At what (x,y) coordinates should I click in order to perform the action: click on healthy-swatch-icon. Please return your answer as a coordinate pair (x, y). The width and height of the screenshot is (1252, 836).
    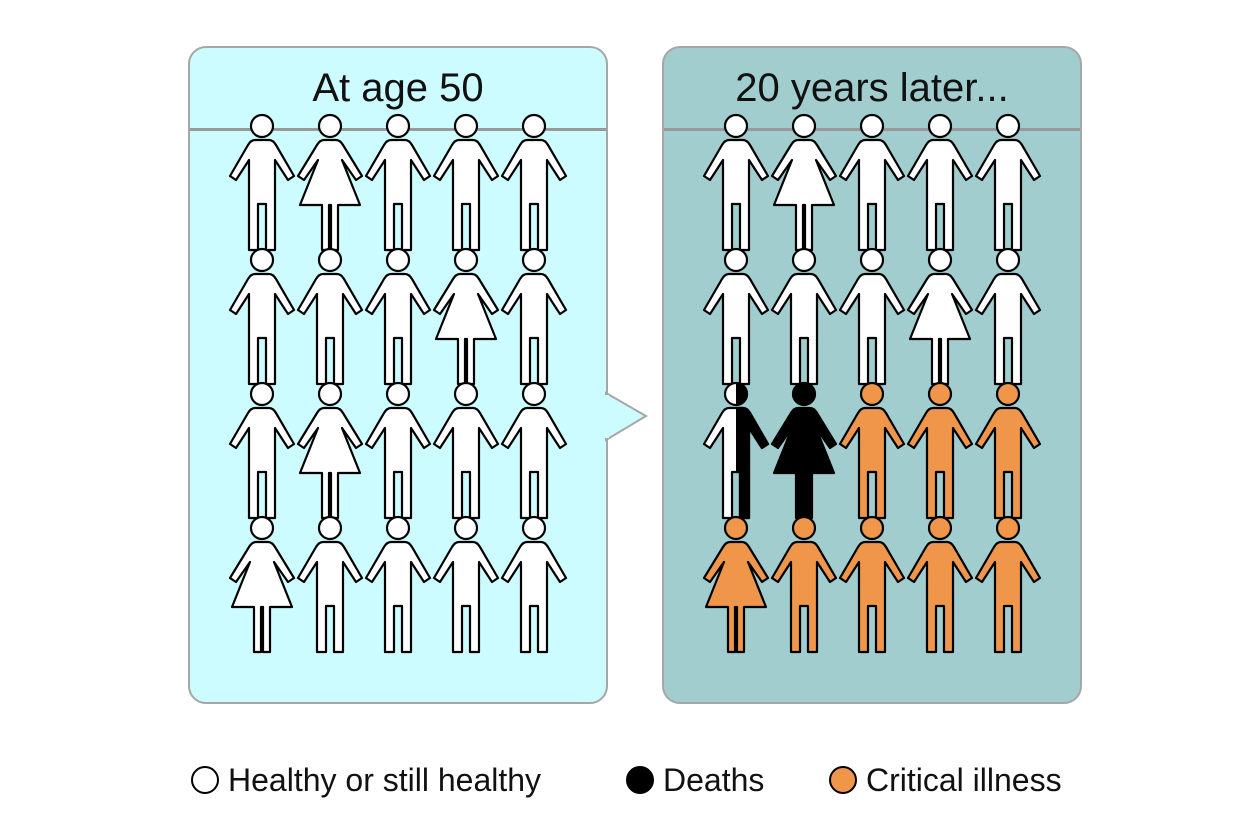
    Looking at the image, I should click on (205, 780).